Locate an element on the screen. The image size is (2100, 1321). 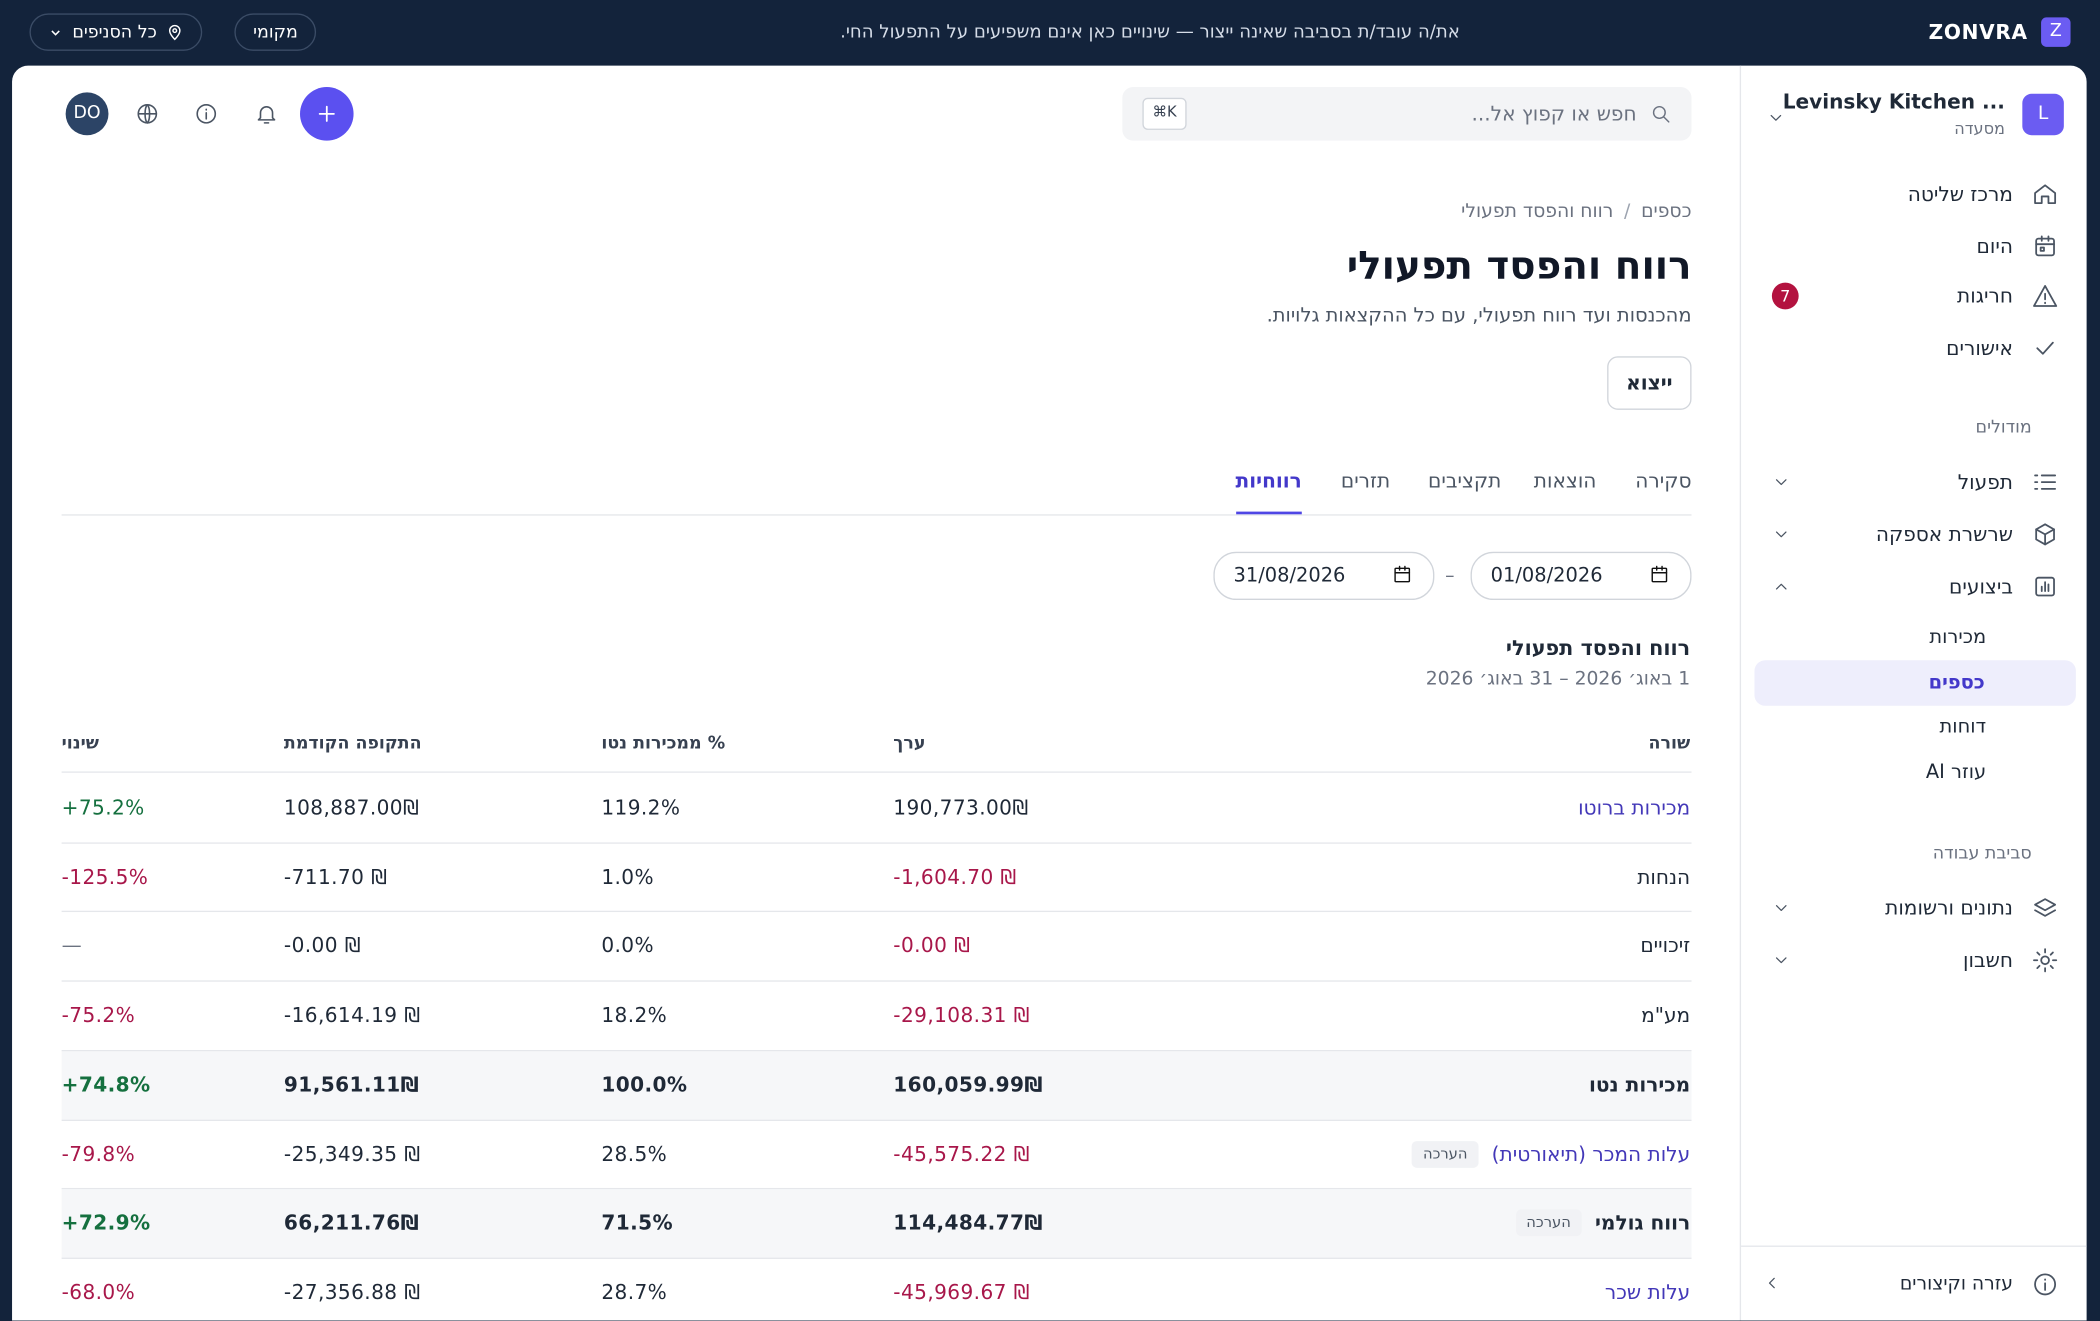
layers-icon is located at coordinates (2045, 907).